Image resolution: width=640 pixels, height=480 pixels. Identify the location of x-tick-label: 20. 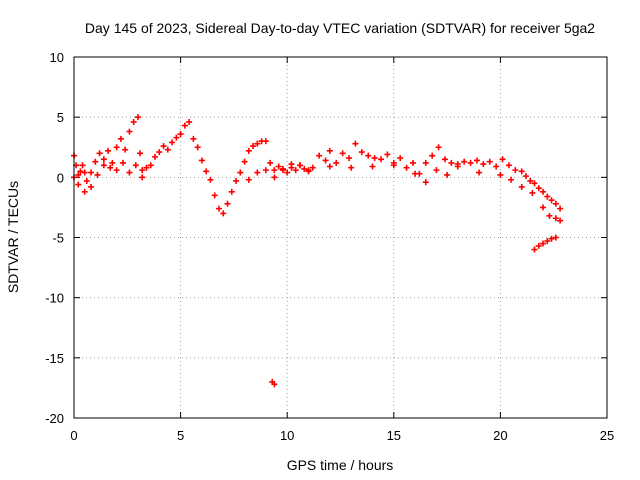
(500, 435).